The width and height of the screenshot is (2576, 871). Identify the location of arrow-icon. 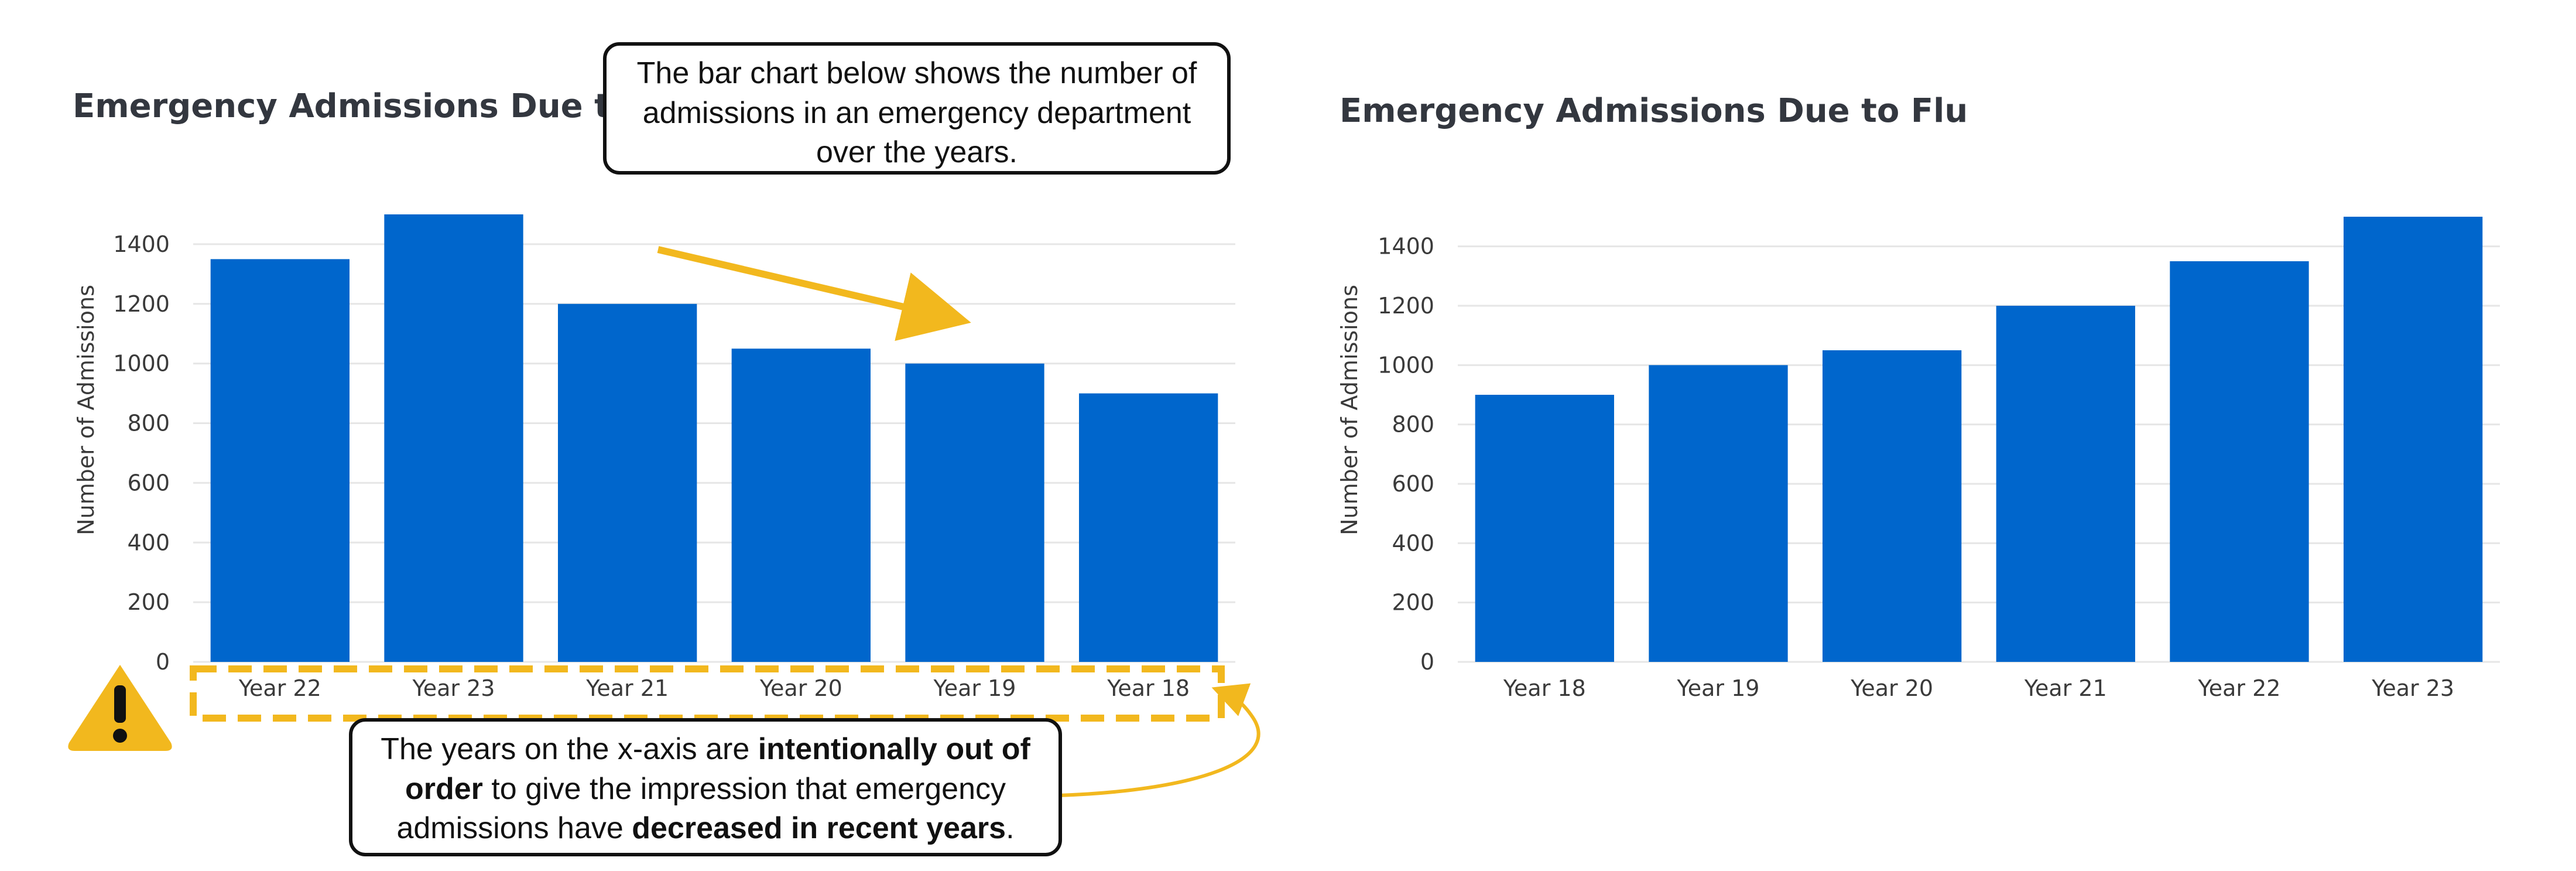
(814, 293).